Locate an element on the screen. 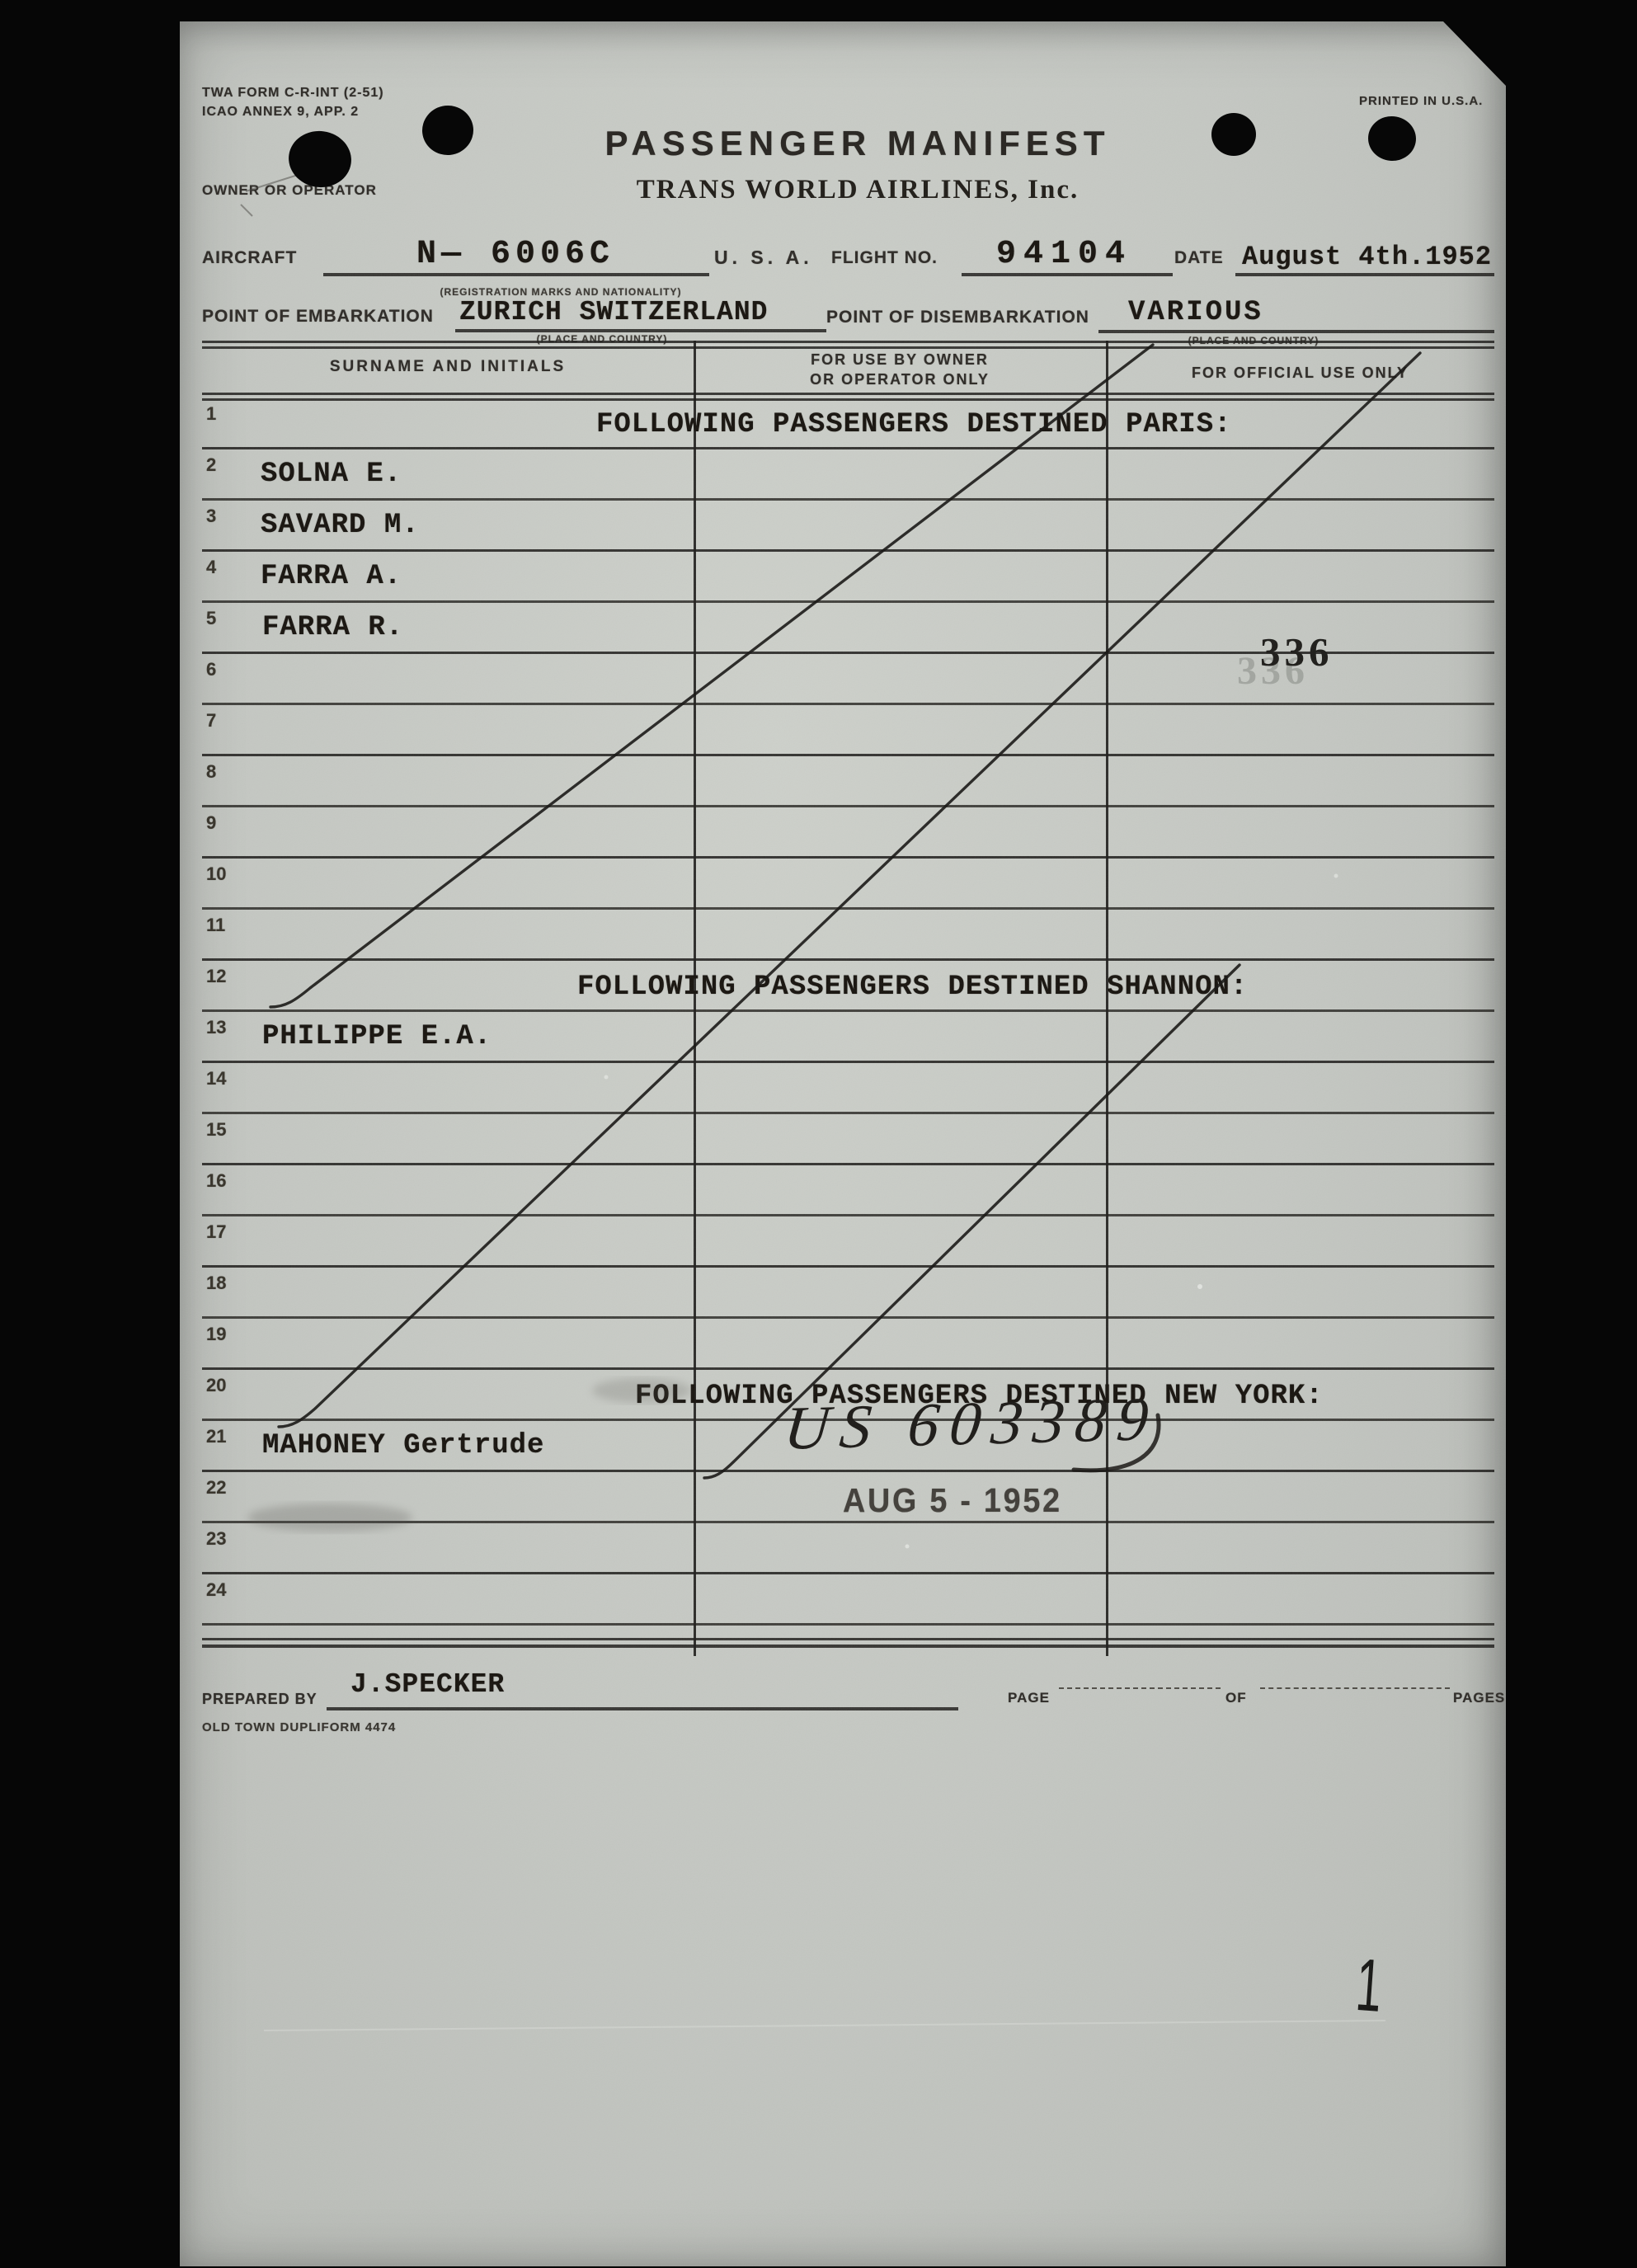 The image size is (1637, 2268). disembarkation-underline is located at coordinates (1296, 331).